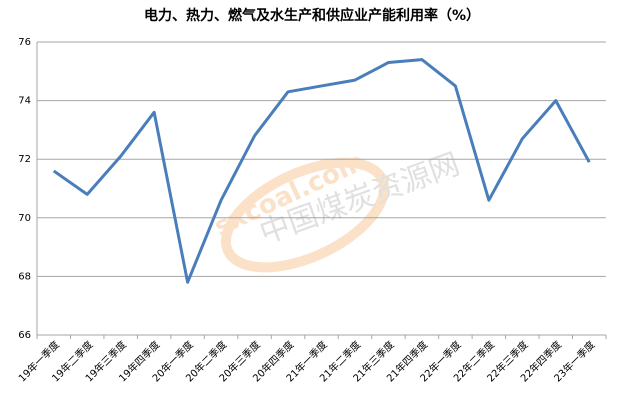  I want to click on y-tick-label: 70, so click(24, 218).